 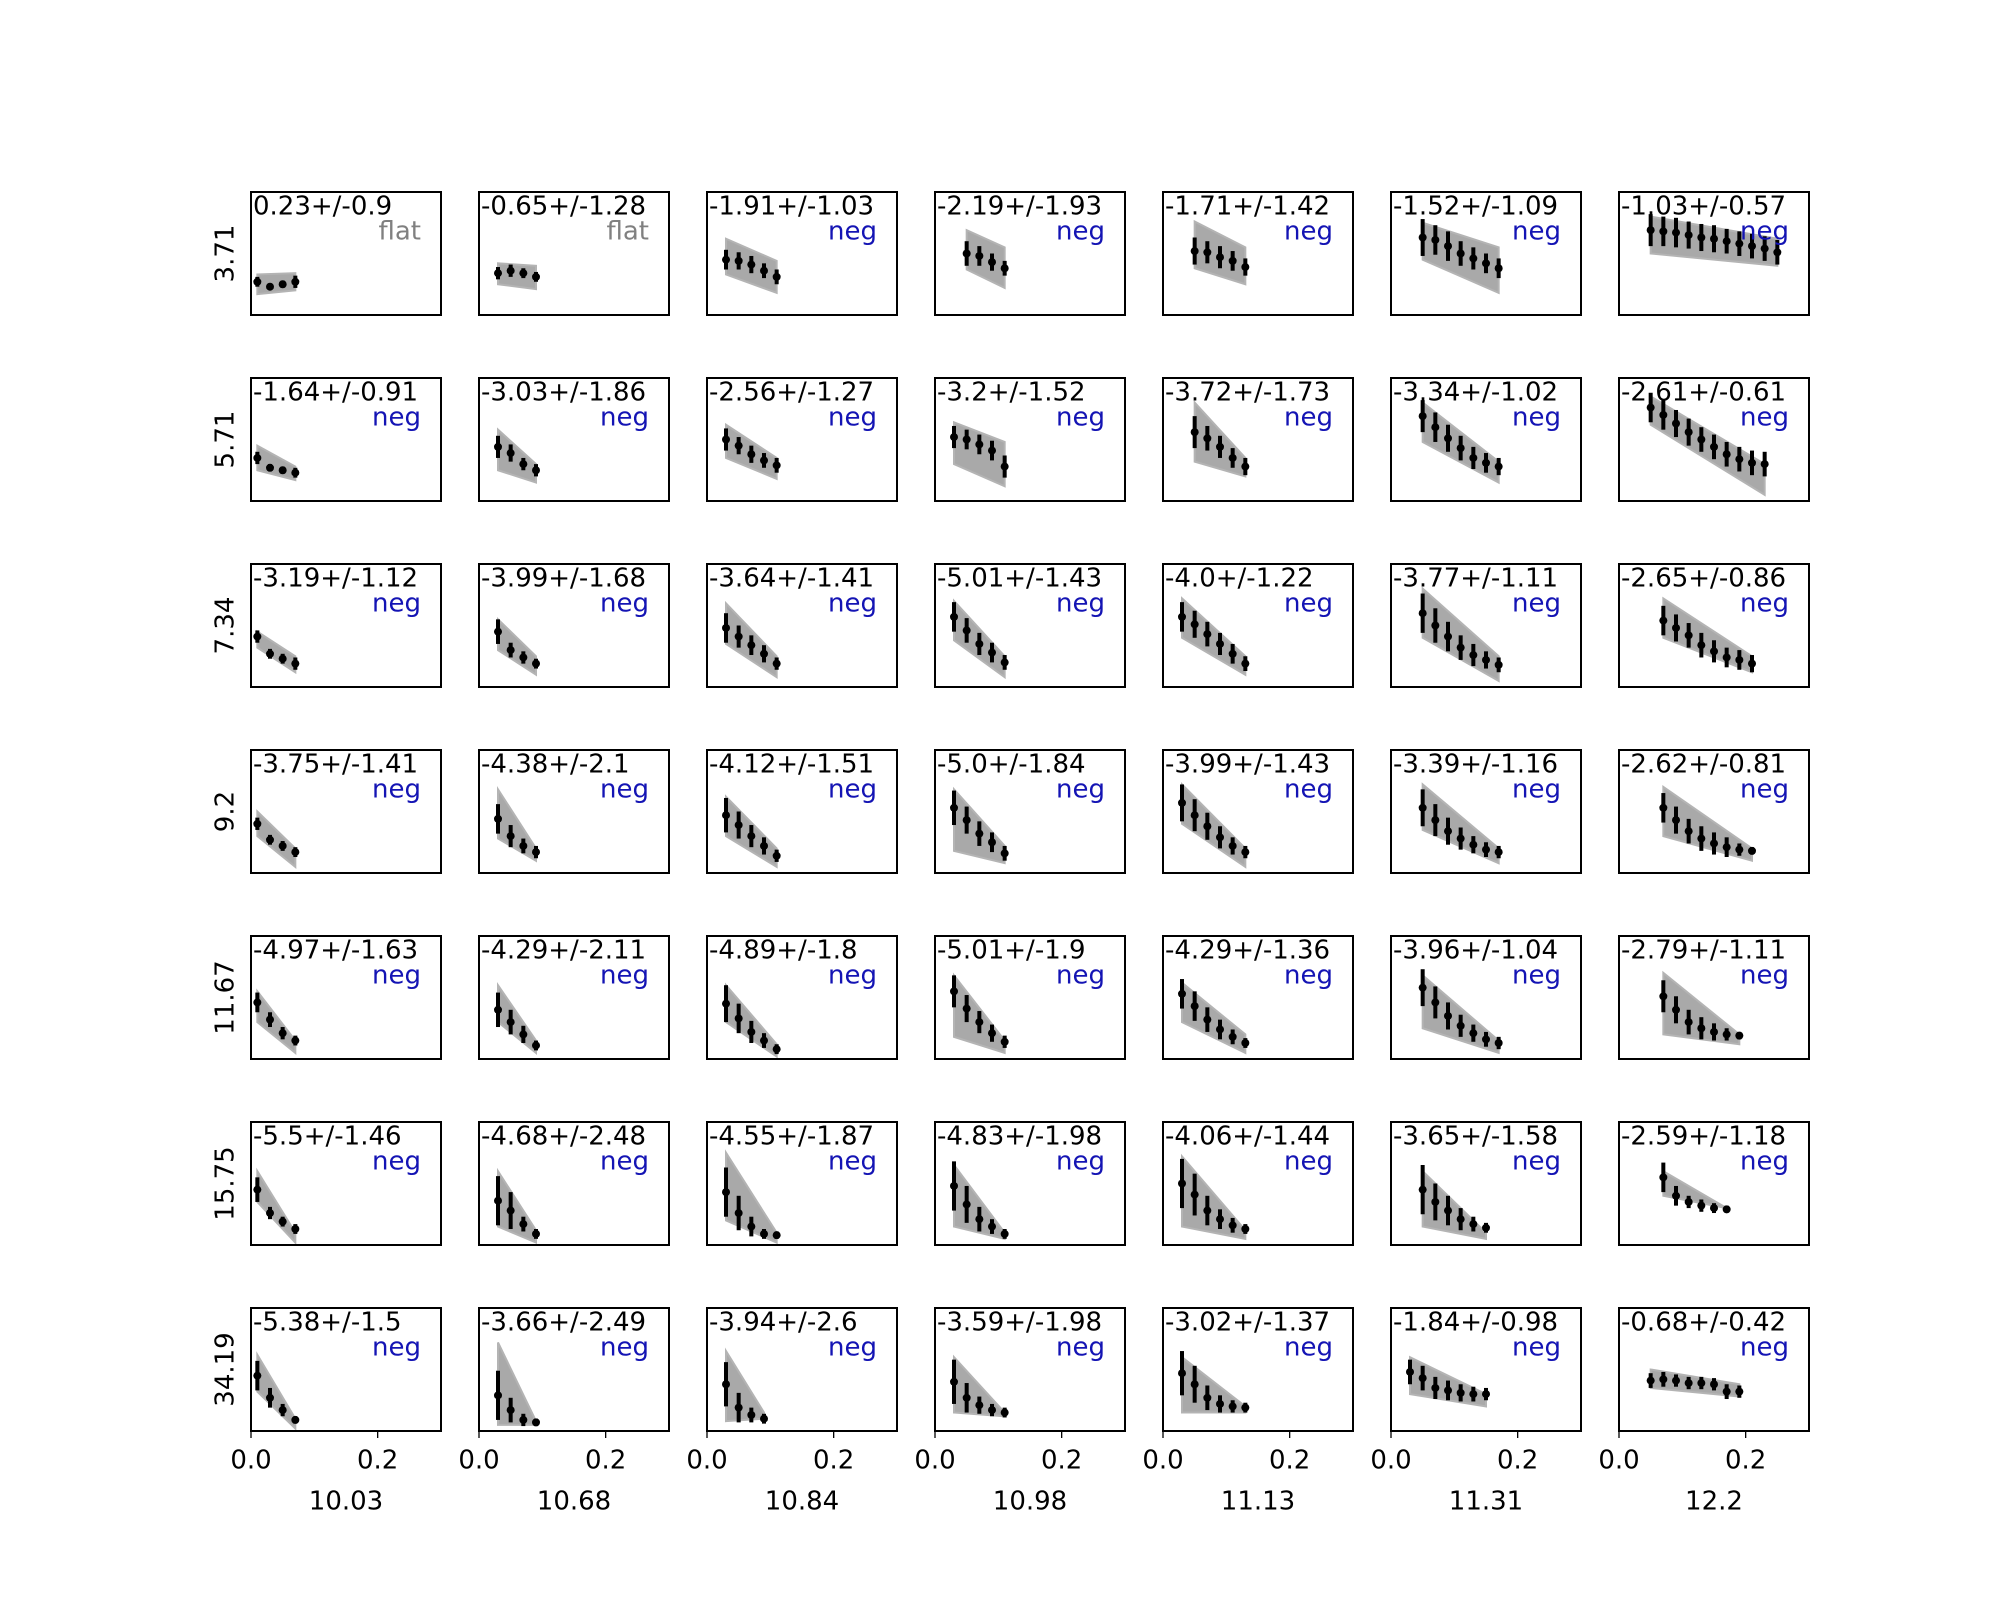 What do you see at coordinates (1239, 579) in the screenshot?
I see `slope-annotation: -4.0+/-1.22` at bounding box center [1239, 579].